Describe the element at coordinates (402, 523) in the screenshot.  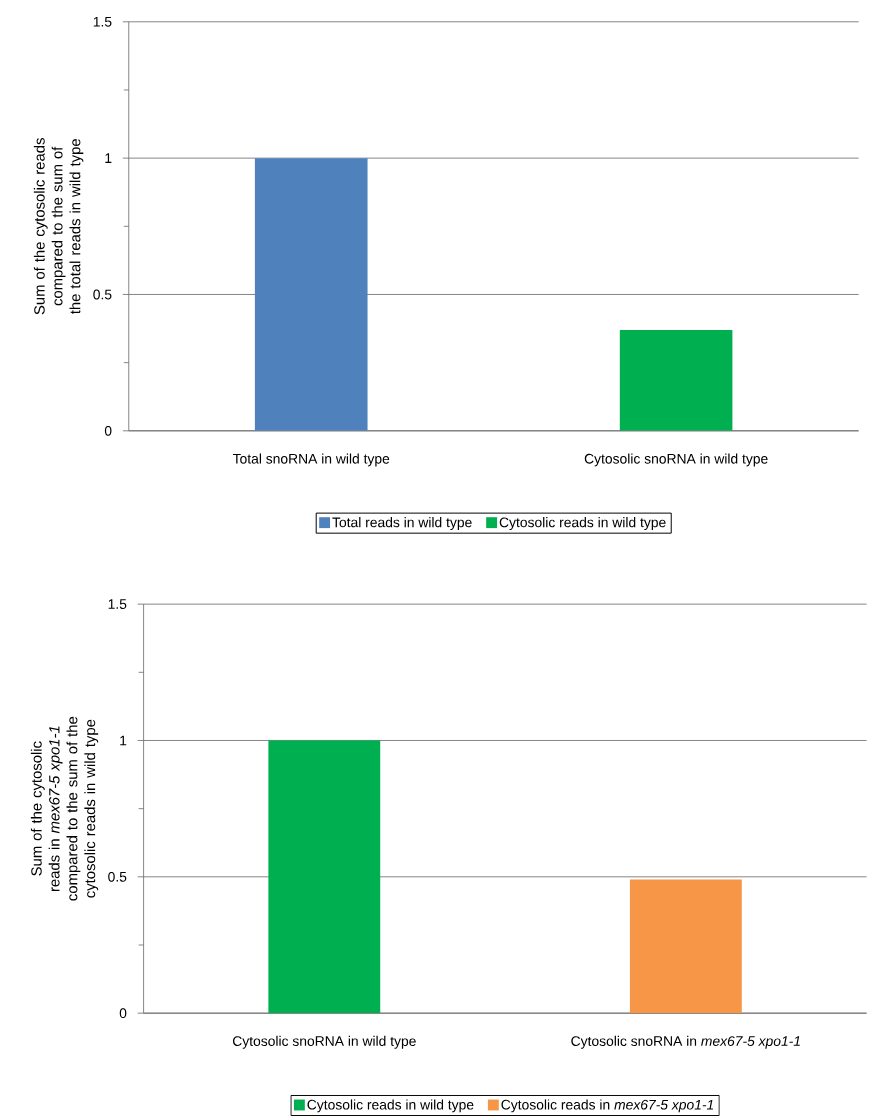
I see `legend-label: Total reads in wild type` at that location.